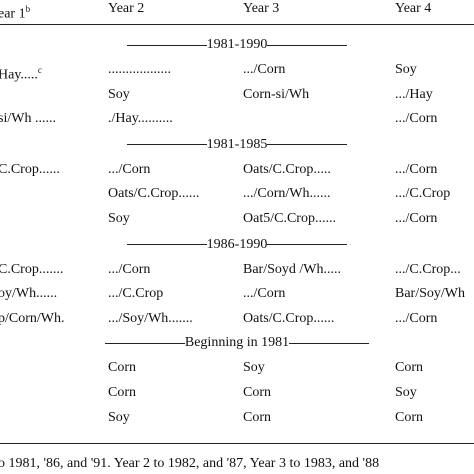 The width and height of the screenshot is (474, 474). I want to click on column-header: Year 4, so click(413, 9).